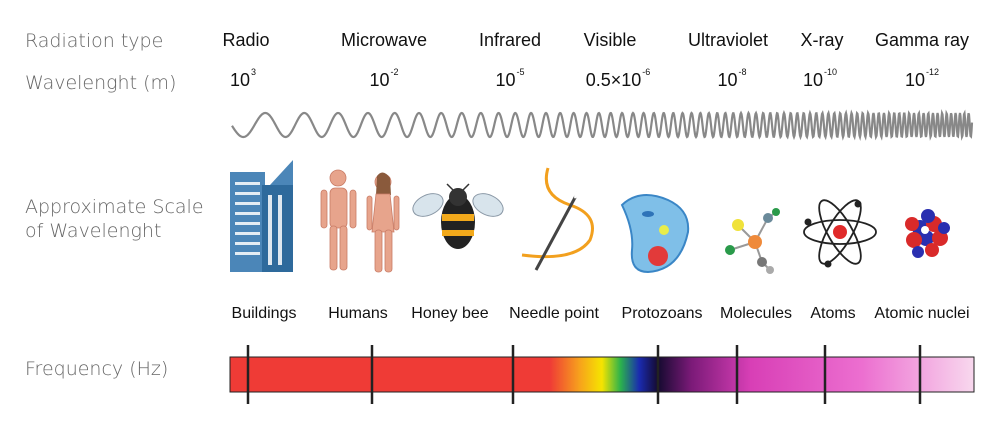  What do you see at coordinates (358, 313) in the screenshot?
I see `object-humans: Humans` at bounding box center [358, 313].